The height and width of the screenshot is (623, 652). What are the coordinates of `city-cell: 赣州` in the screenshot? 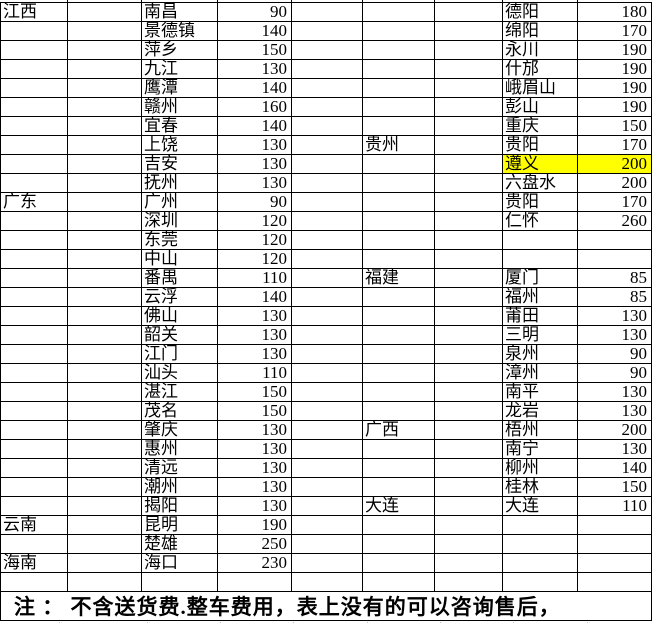 It's located at (180, 107).